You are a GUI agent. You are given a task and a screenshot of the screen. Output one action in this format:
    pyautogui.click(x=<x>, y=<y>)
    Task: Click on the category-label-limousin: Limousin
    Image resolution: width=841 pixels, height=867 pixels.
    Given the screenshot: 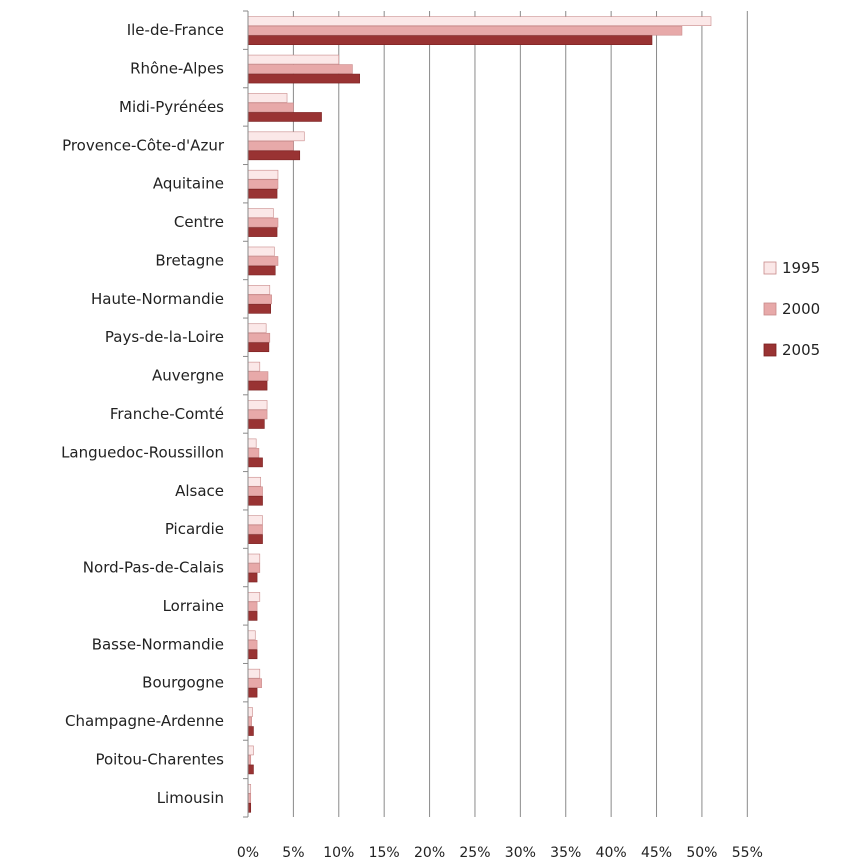 What is the action you would take?
    pyautogui.click(x=190, y=798)
    